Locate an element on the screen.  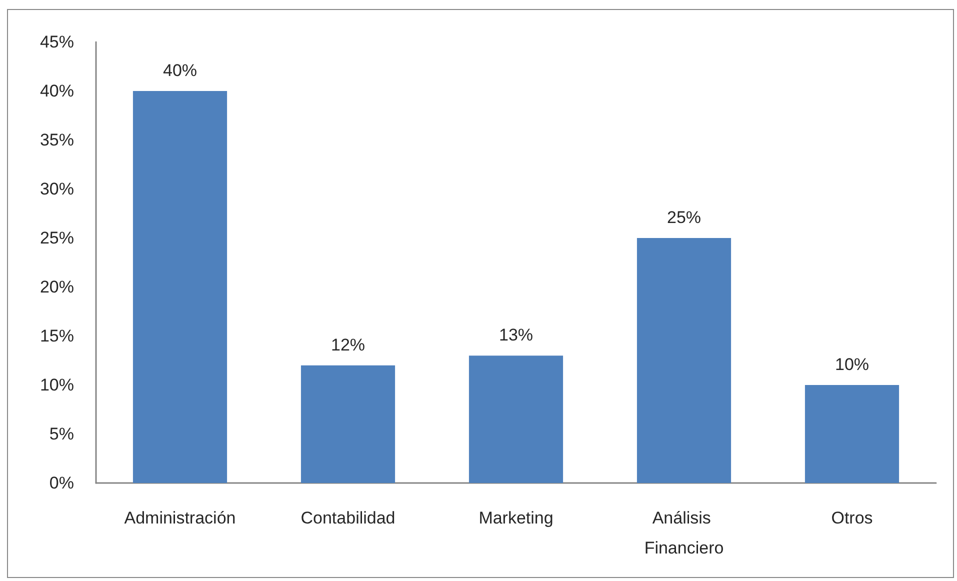
y-tick-label: 0% is located at coordinates (61, 483).